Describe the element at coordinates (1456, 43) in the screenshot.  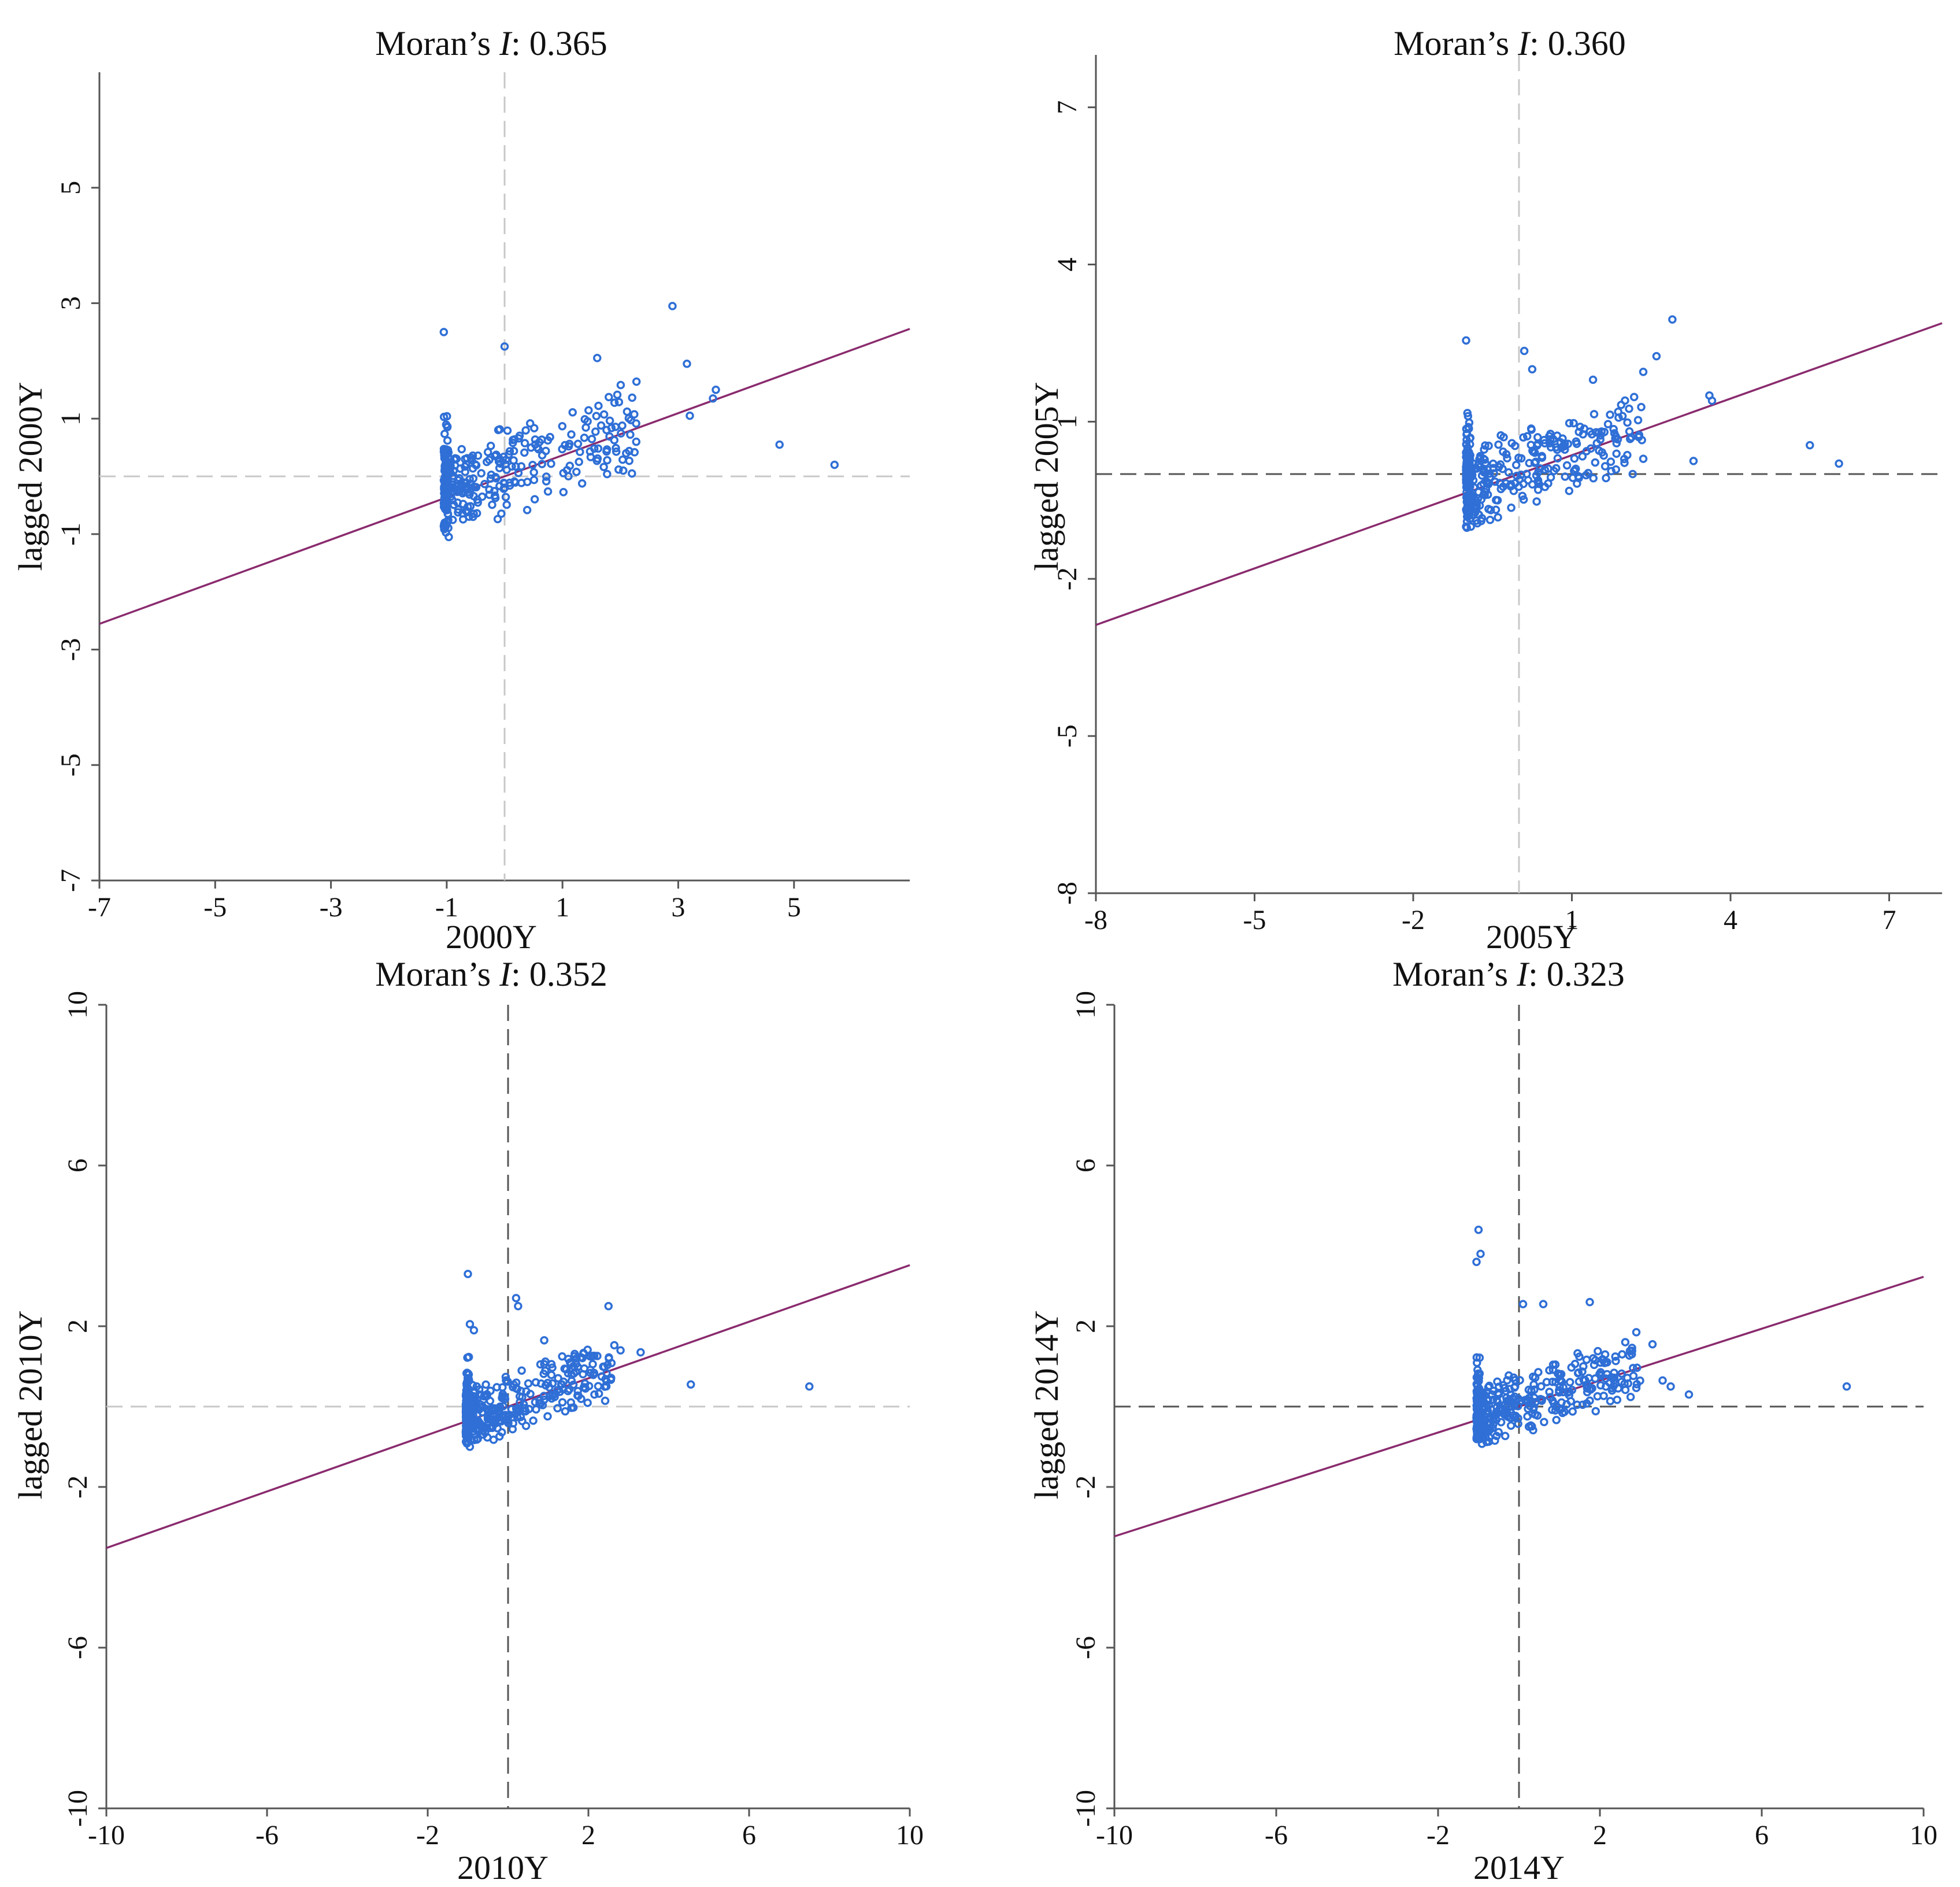
I see `panel-2005-title-prefix: Moran’s` at that location.